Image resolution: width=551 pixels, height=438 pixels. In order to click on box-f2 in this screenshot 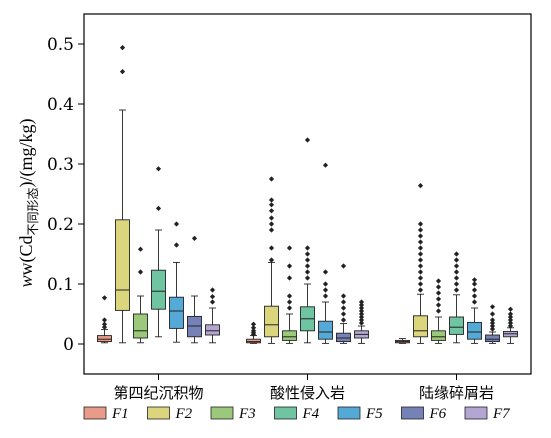, I will do `click(271, 260)`.